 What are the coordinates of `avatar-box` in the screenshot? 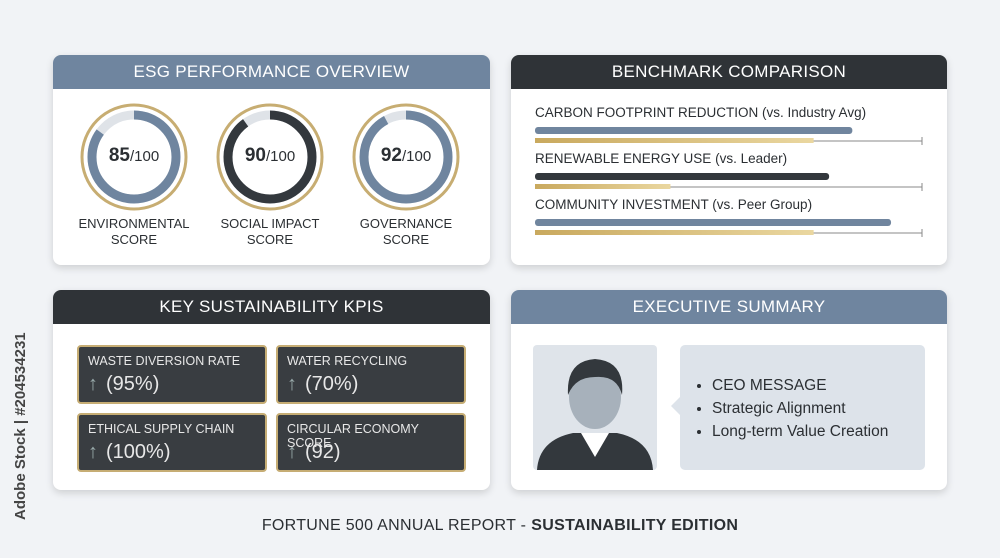 It's located at (595, 407).